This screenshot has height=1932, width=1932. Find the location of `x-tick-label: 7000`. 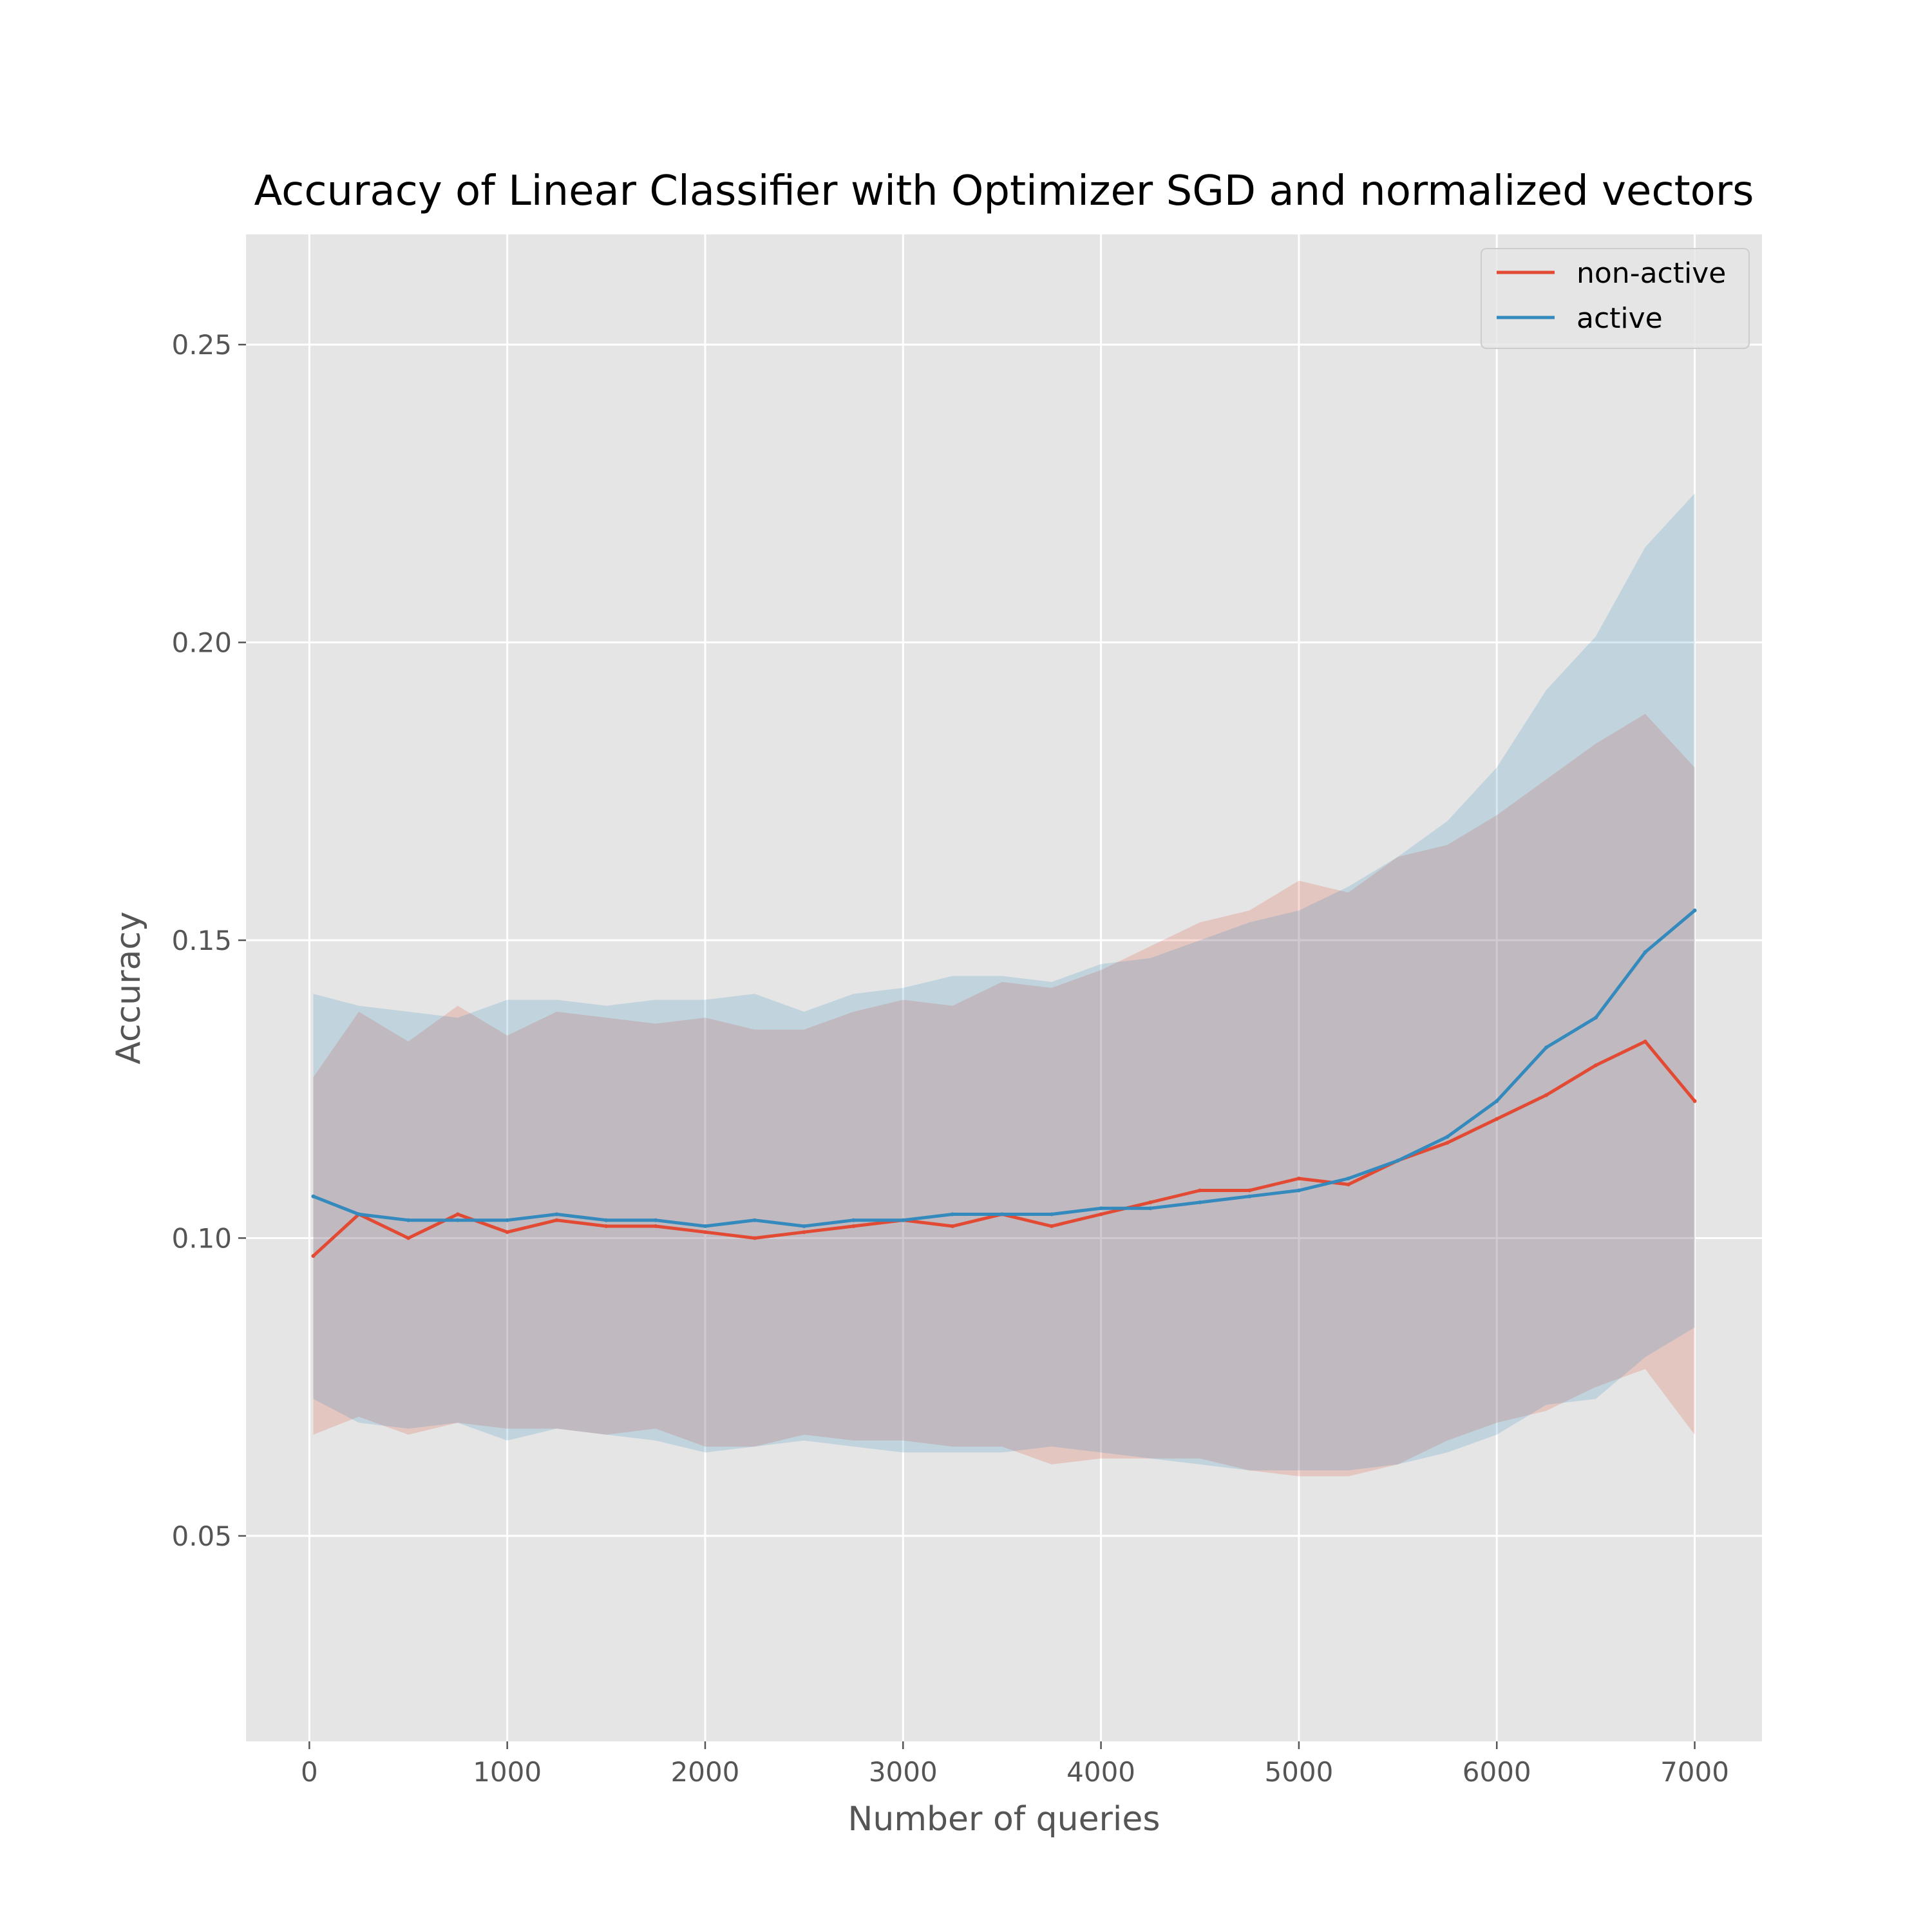

x-tick-label: 7000 is located at coordinates (1694, 1772).